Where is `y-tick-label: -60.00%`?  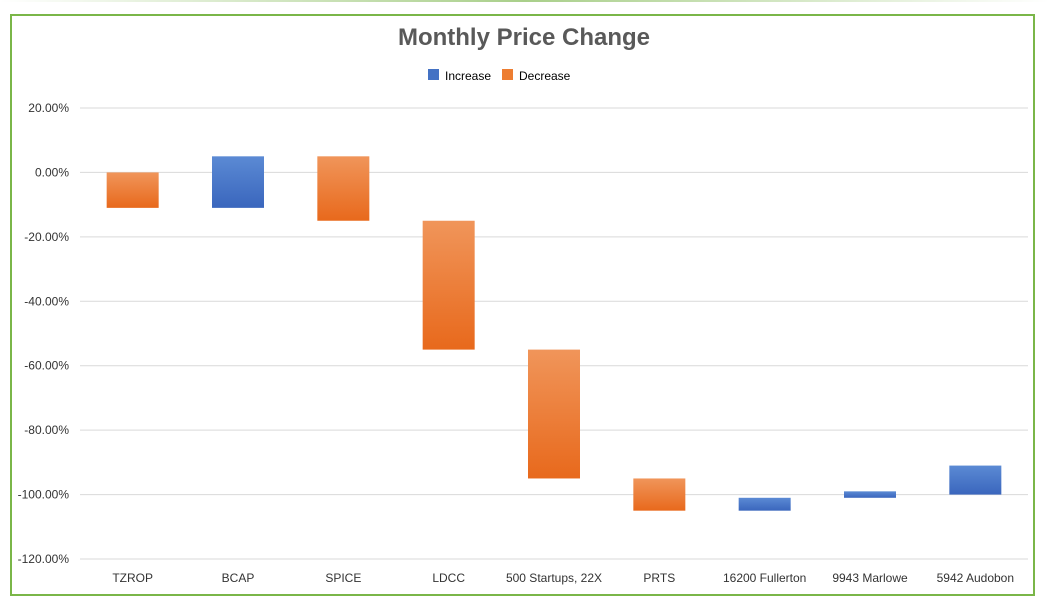 y-tick-label: -60.00% is located at coordinates (46, 366).